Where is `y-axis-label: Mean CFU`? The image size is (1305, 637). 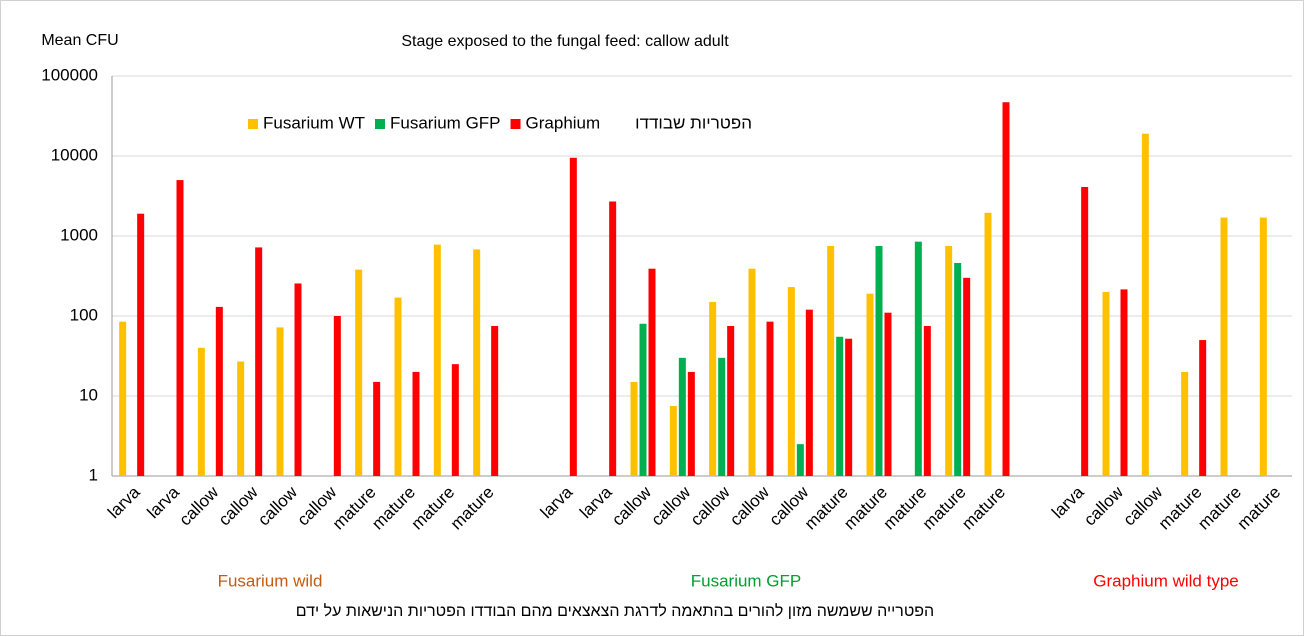 y-axis-label: Mean CFU is located at coordinates (79, 40).